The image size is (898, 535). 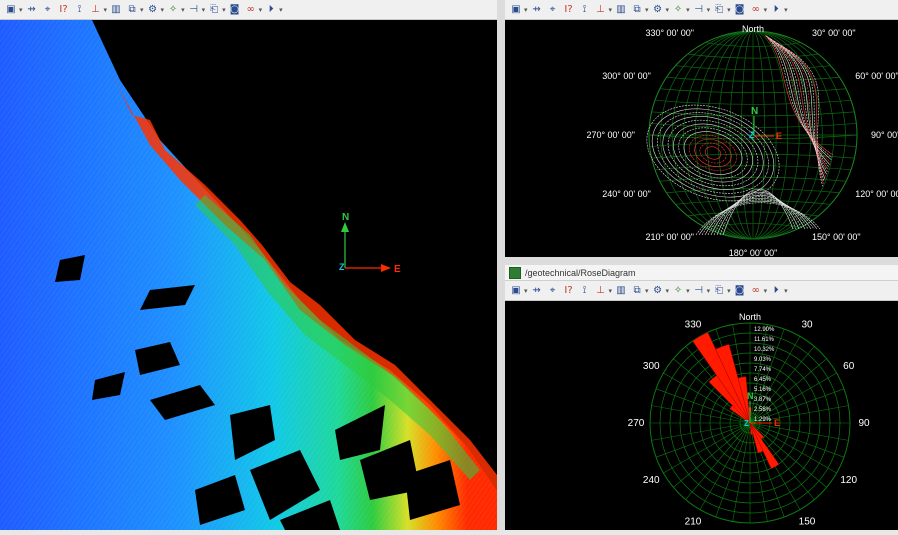 What do you see at coordinates (764, 330) in the screenshot?
I see `rose-radial-label: 12.90%` at bounding box center [764, 330].